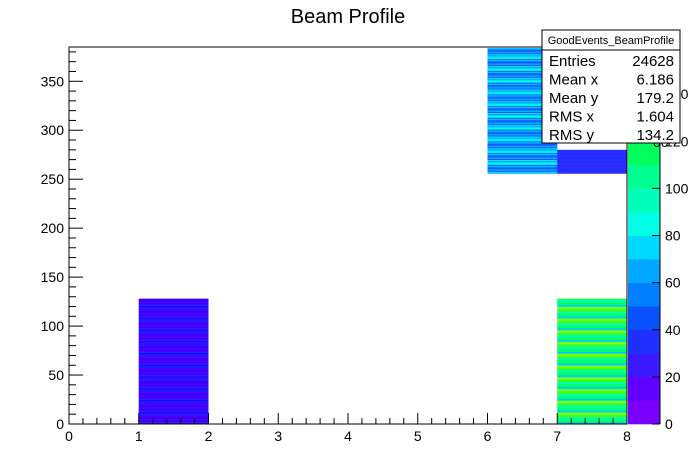 The height and width of the screenshot is (472, 696). I want to click on colorbar-tick-label: 100, so click(677, 188).